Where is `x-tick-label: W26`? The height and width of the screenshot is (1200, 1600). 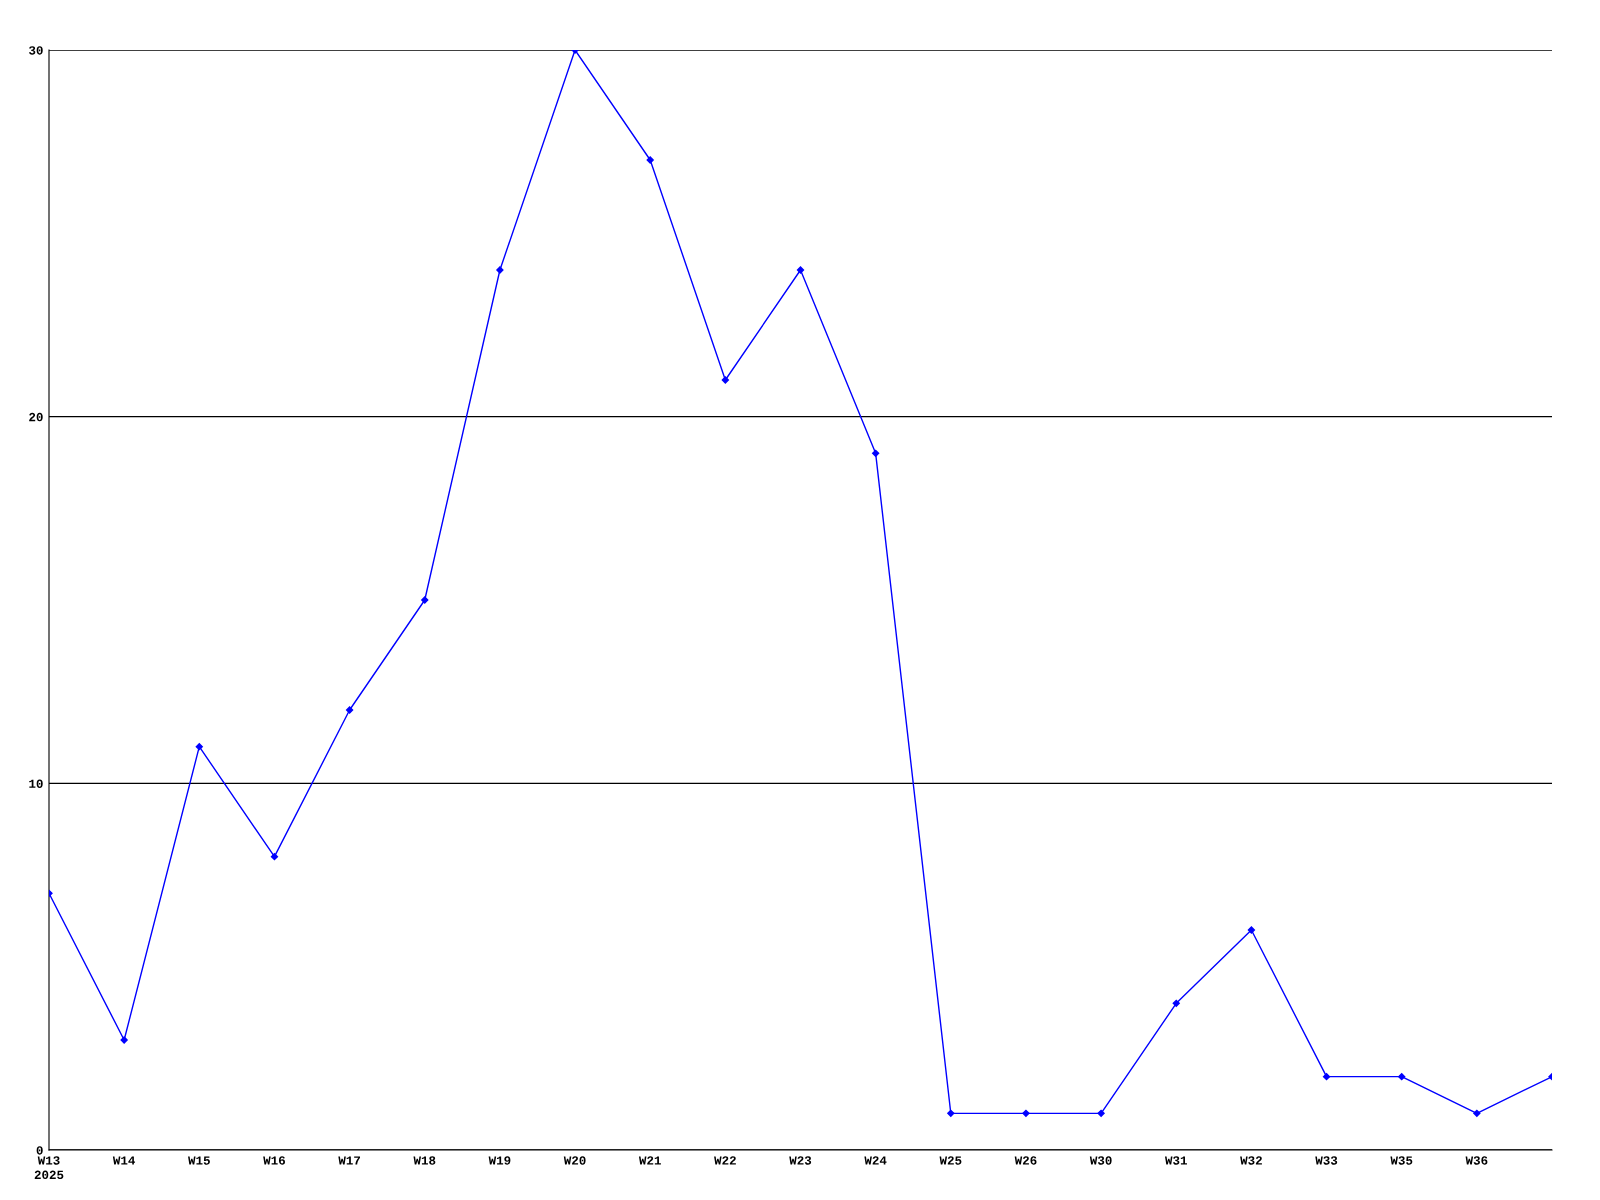
x-tick-label: W26 is located at coordinates (1025, 1160).